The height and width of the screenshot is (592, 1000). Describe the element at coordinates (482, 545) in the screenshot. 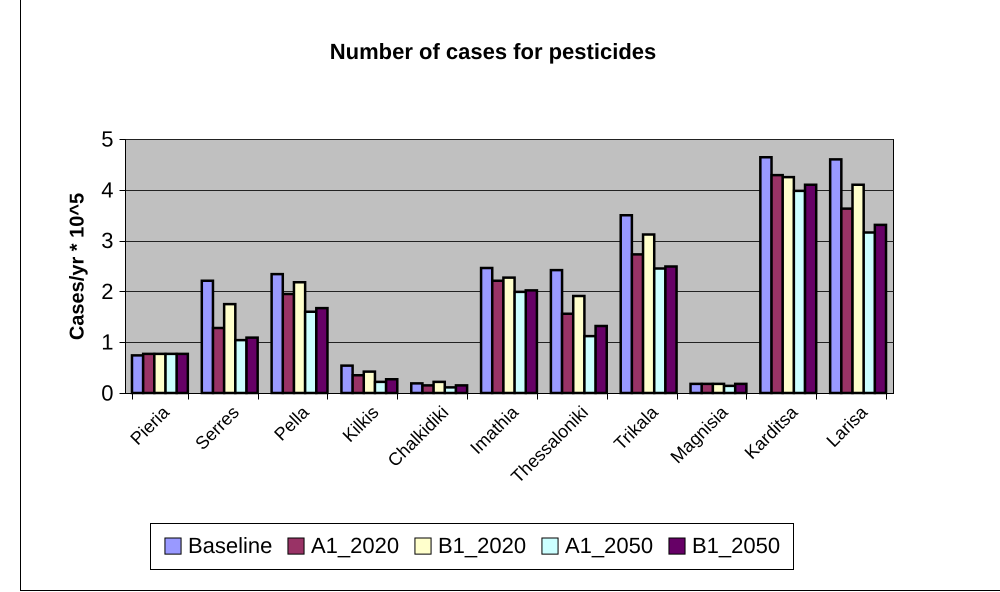

I see `legend-label: B1_2020` at that location.